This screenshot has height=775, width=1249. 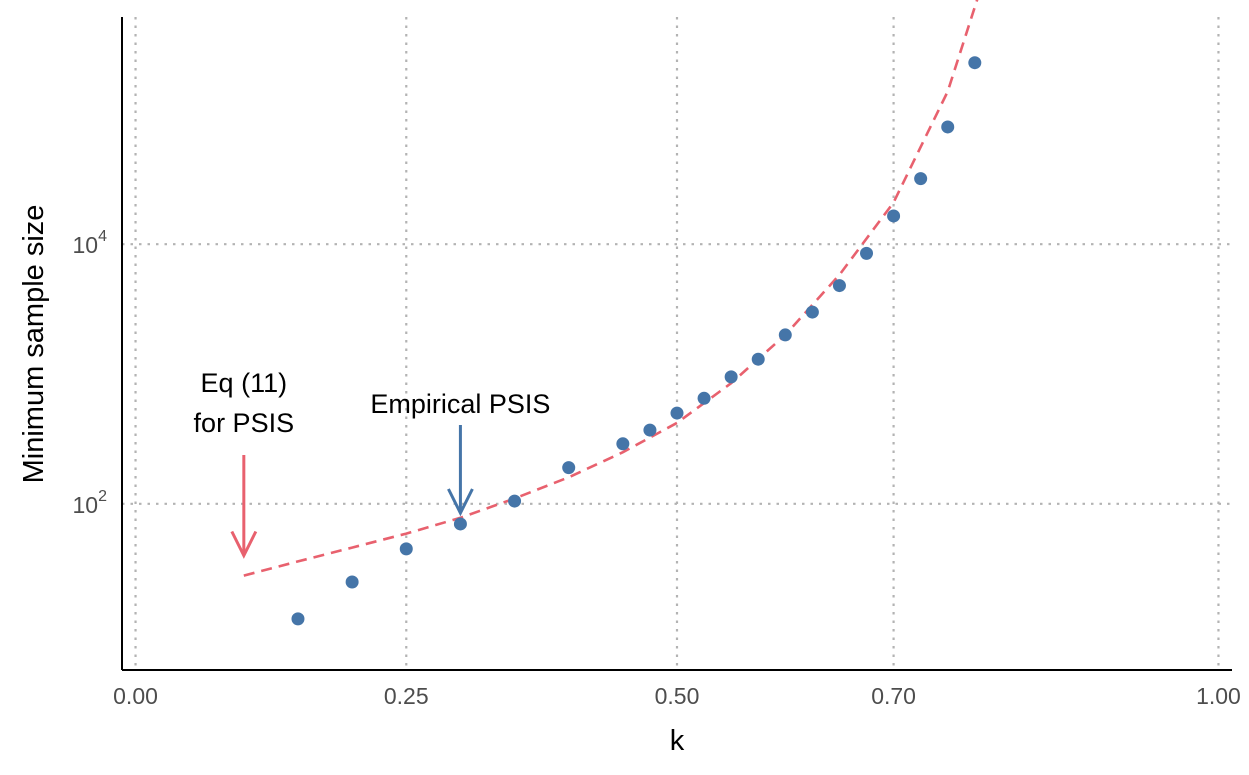 I want to click on x-ticks: 0.00 0.25 0.50 0.70 1.00, so click(x=677, y=696).